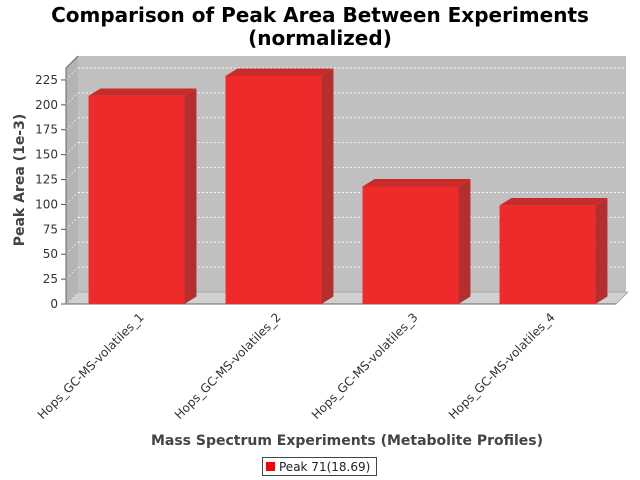 The image size is (640, 480). I want to click on y-tick-label: 225, so click(46, 80).